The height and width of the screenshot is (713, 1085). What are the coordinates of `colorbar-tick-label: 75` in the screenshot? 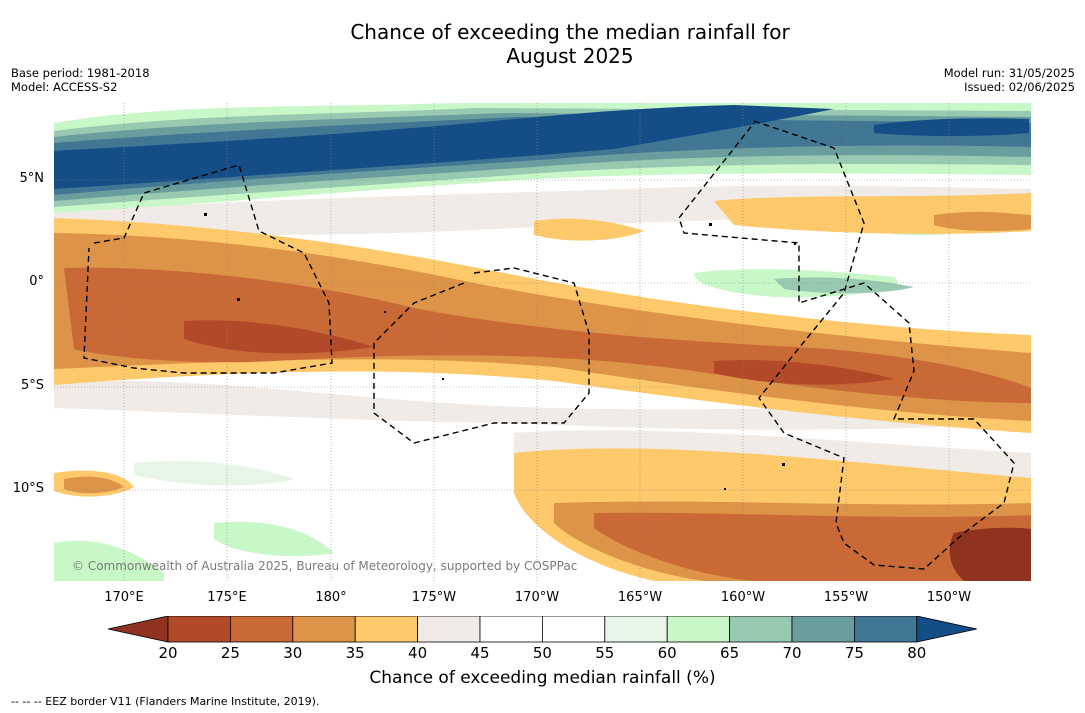 It's located at (854, 653).